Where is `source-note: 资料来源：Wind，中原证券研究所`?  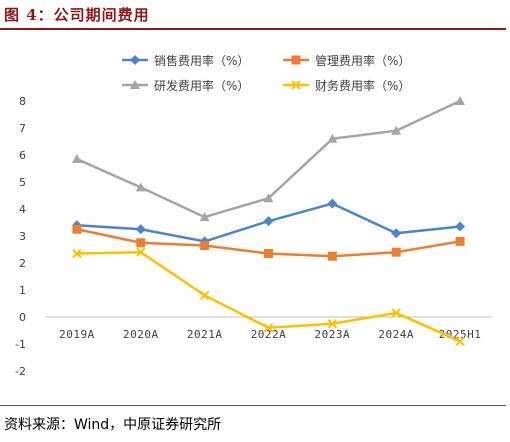 source-note: 资料来源：Wind，中原证券研究所 is located at coordinates (113, 425).